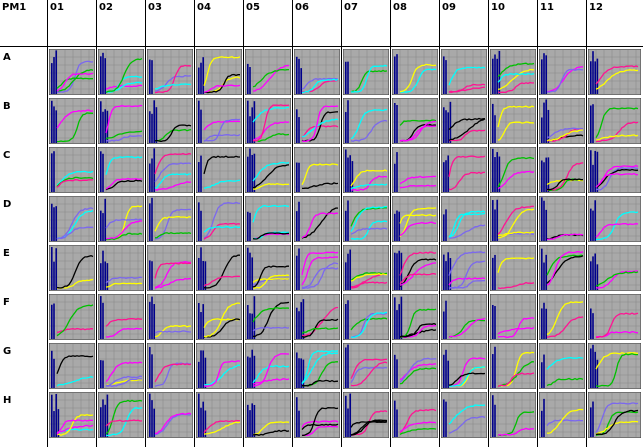 This screenshot has height=447, width=643. Describe the element at coordinates (614, 366) in the screenshot. I see `well-G12` at that location.